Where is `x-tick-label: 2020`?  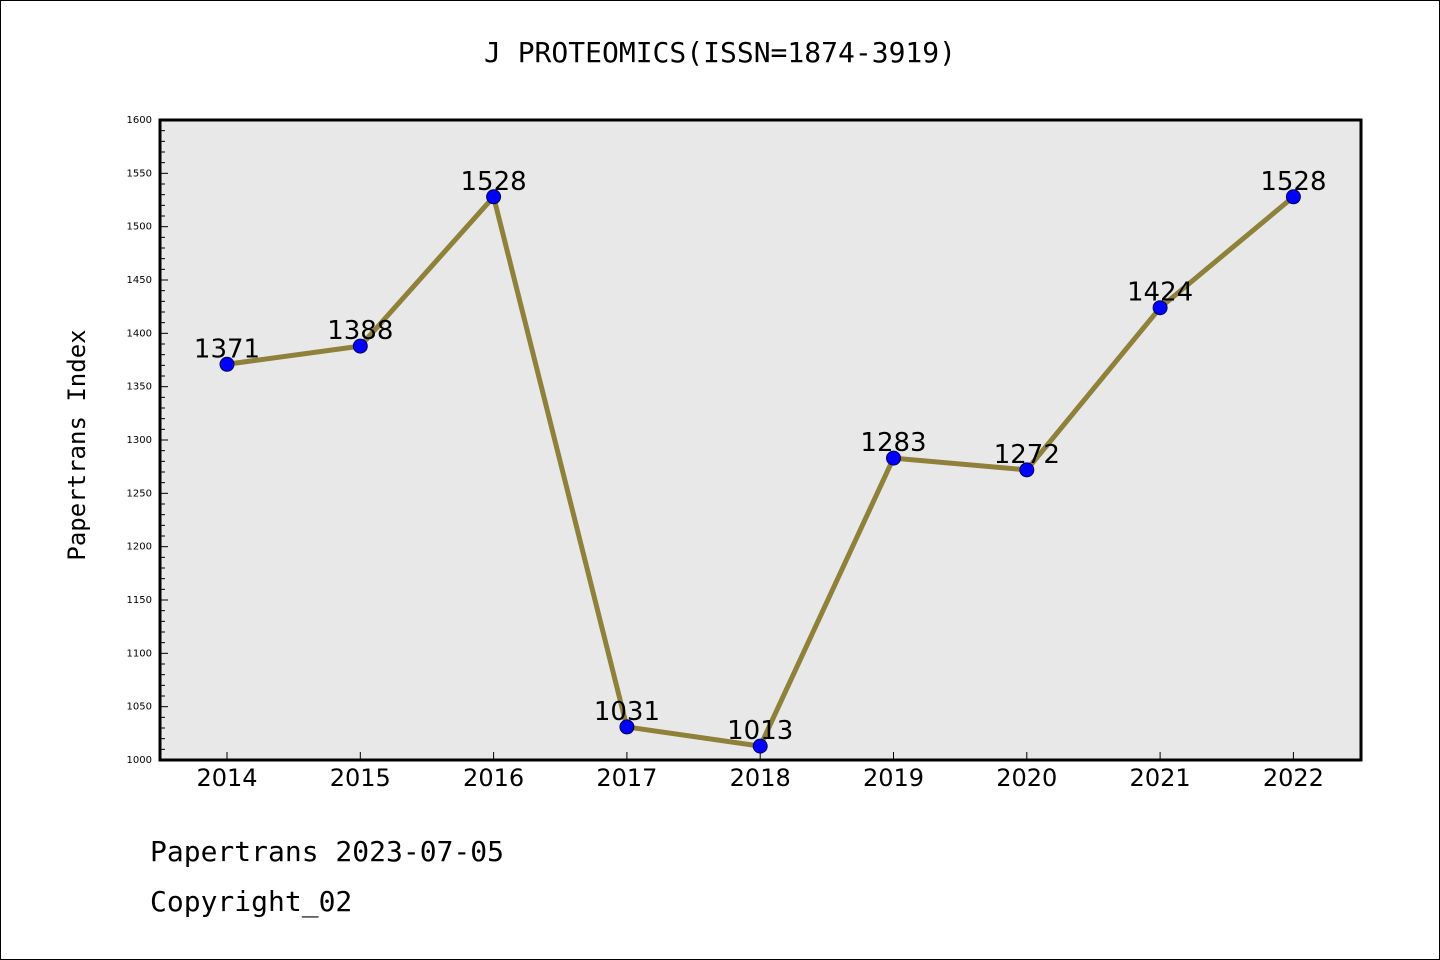 x-tick-label: 2020 is located at coordinates (1026, 778).